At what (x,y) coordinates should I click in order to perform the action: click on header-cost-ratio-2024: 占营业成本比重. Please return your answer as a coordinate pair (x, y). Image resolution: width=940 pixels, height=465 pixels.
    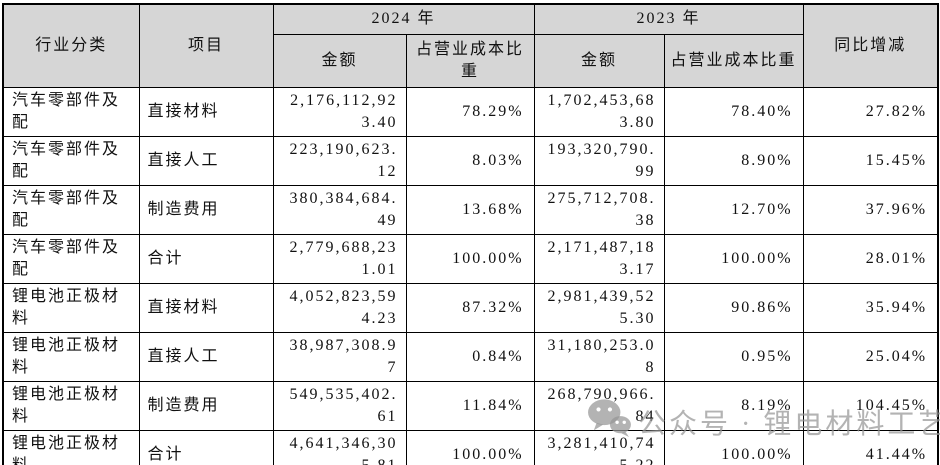
    Looking at the image, I should click on (470, 60).